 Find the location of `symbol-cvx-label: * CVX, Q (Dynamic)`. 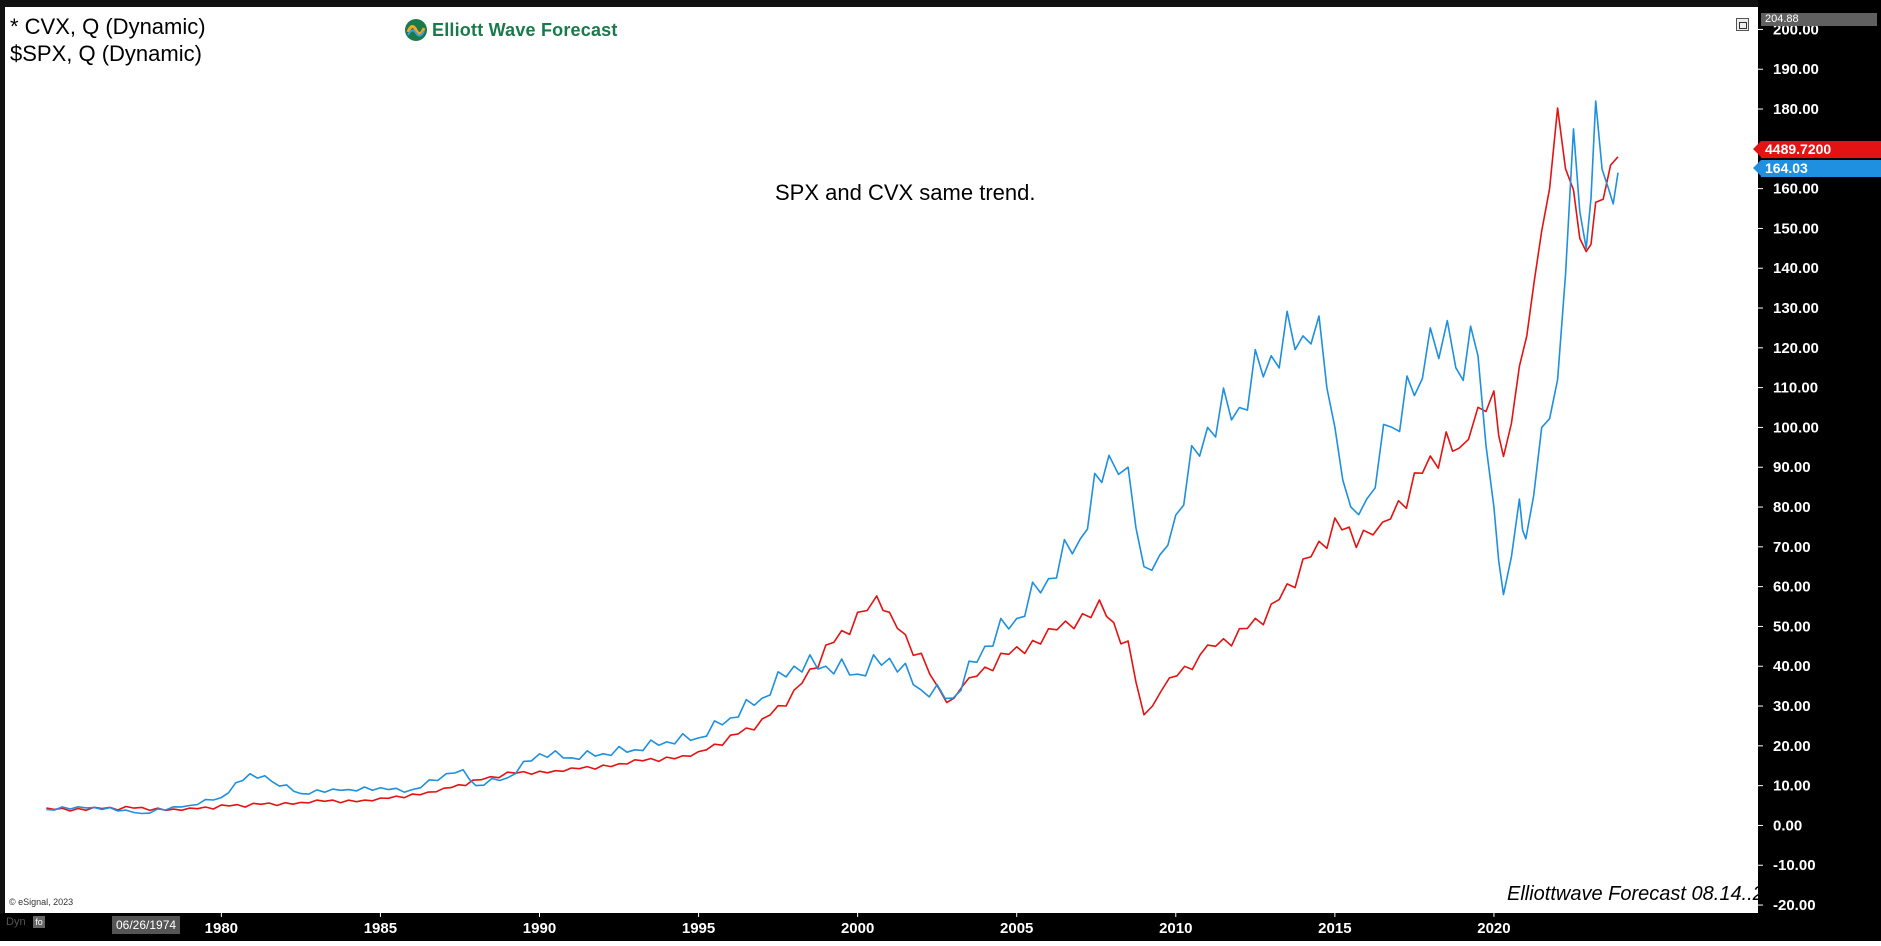

symbol-cvx-label: * CVX, Q (Dynamic) is located at coordinates (108, 26).